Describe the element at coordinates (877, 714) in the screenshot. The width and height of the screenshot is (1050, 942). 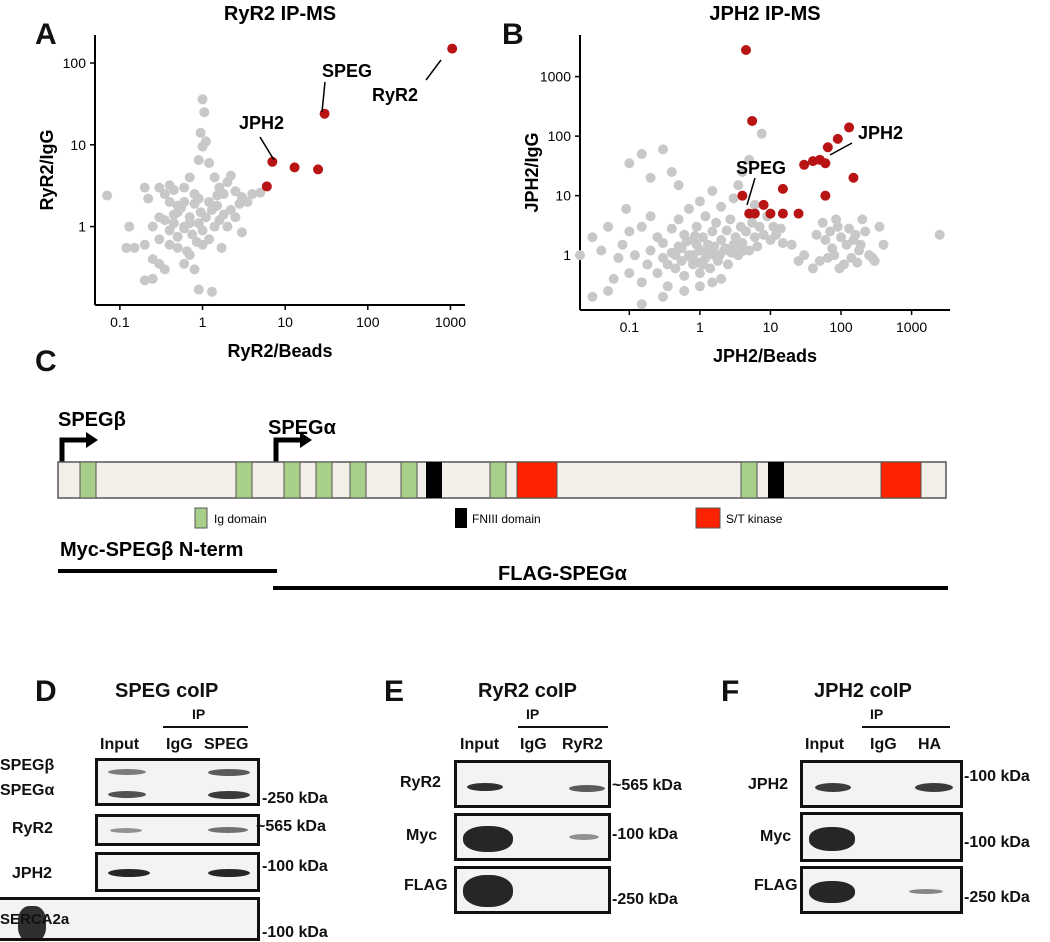
I see `blot-f-ip-label: IP` at that location.